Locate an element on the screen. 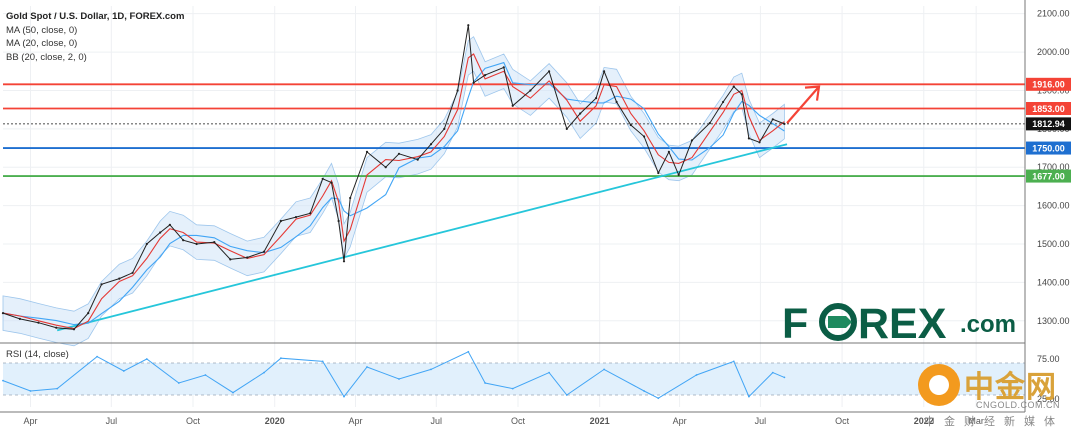 The width and height of the screenshot is (1080, 437). watermark-chinese: 中金网 is located at coordinates (1010, 387).